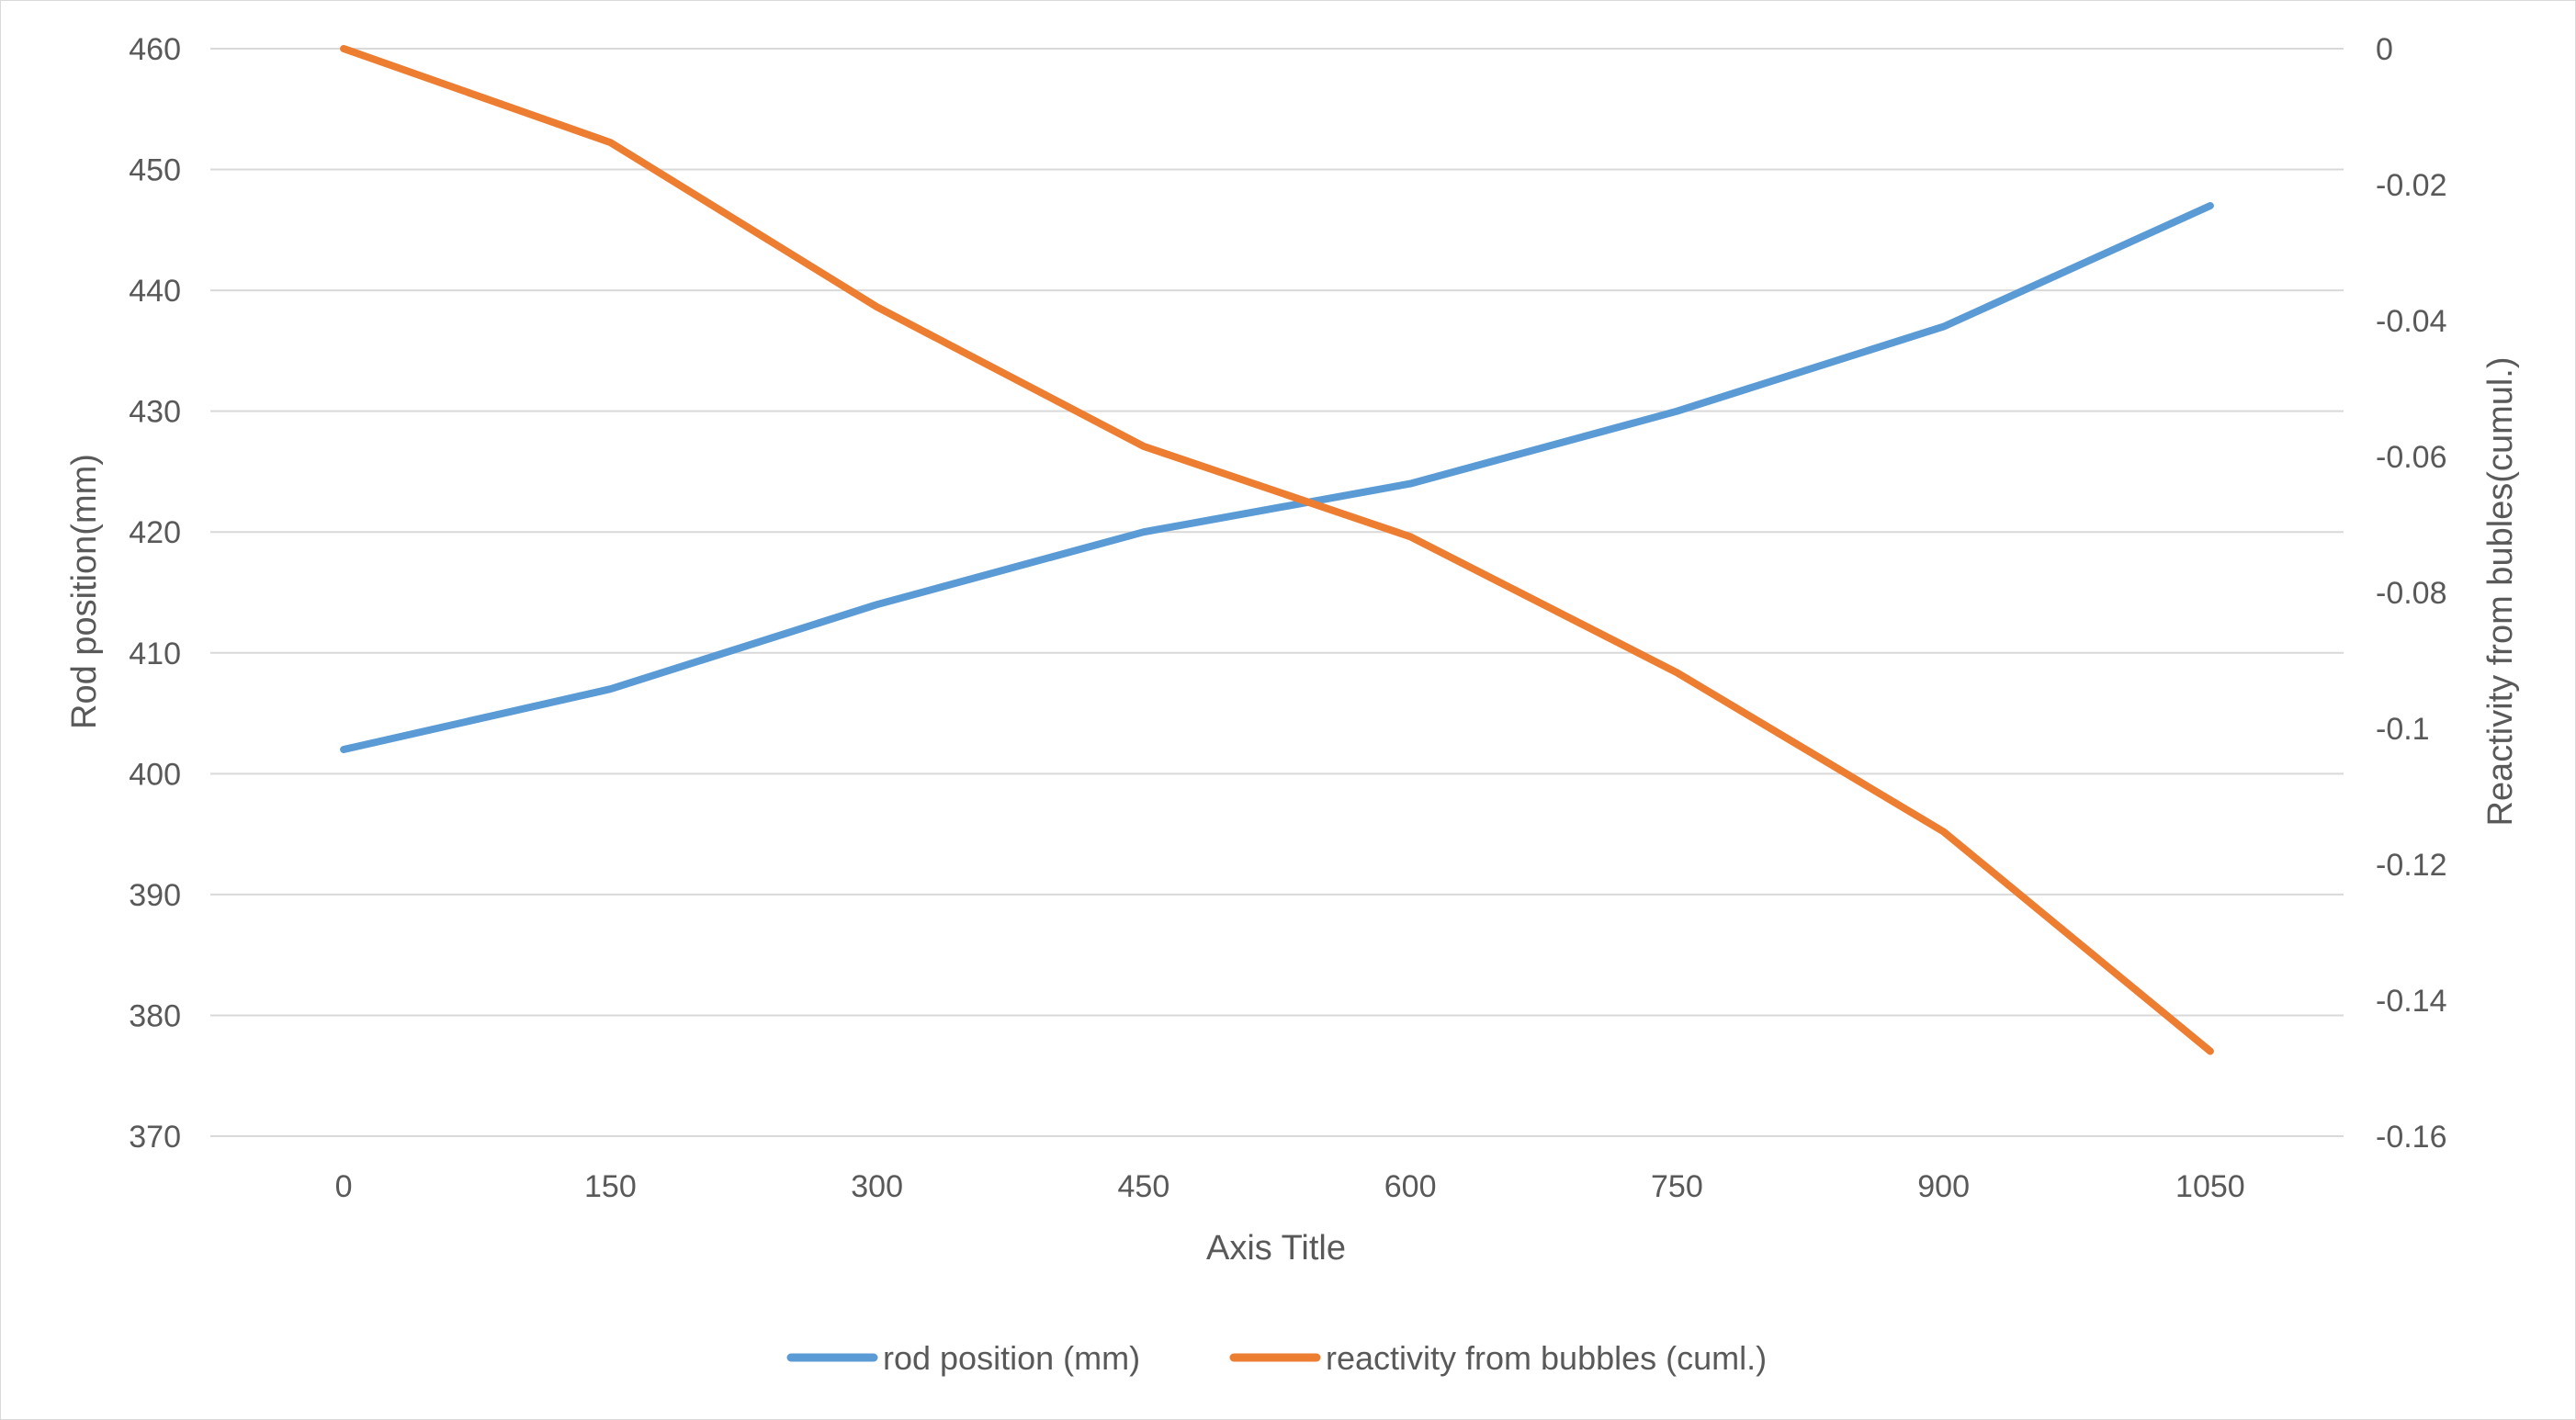 The height and width of the screenshot is (1420, 2576). Describe the element at coordinates (155, 532) in the screenshot. I see `y-tick-label: 420` at that location.